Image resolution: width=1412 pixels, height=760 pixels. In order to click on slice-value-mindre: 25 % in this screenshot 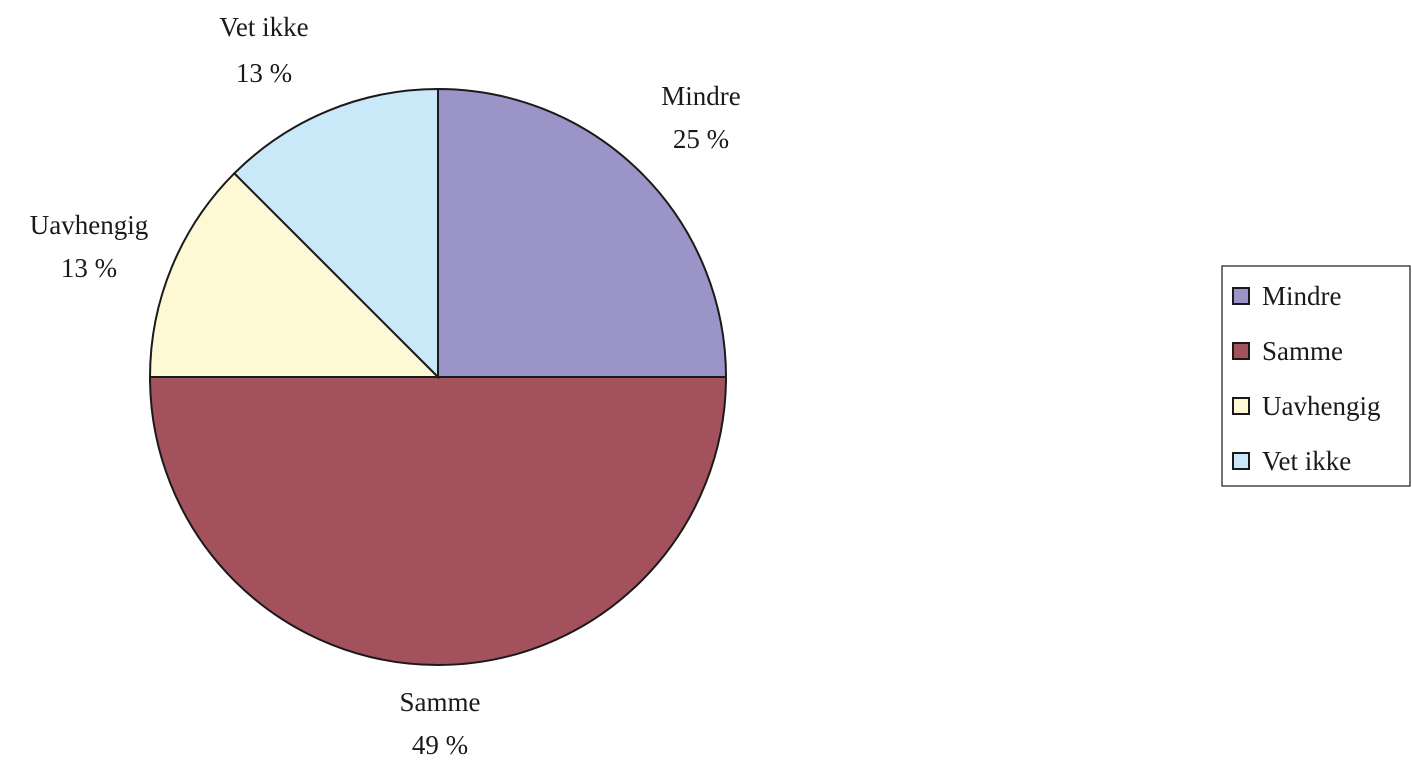, I will do `click(701, 139)`.